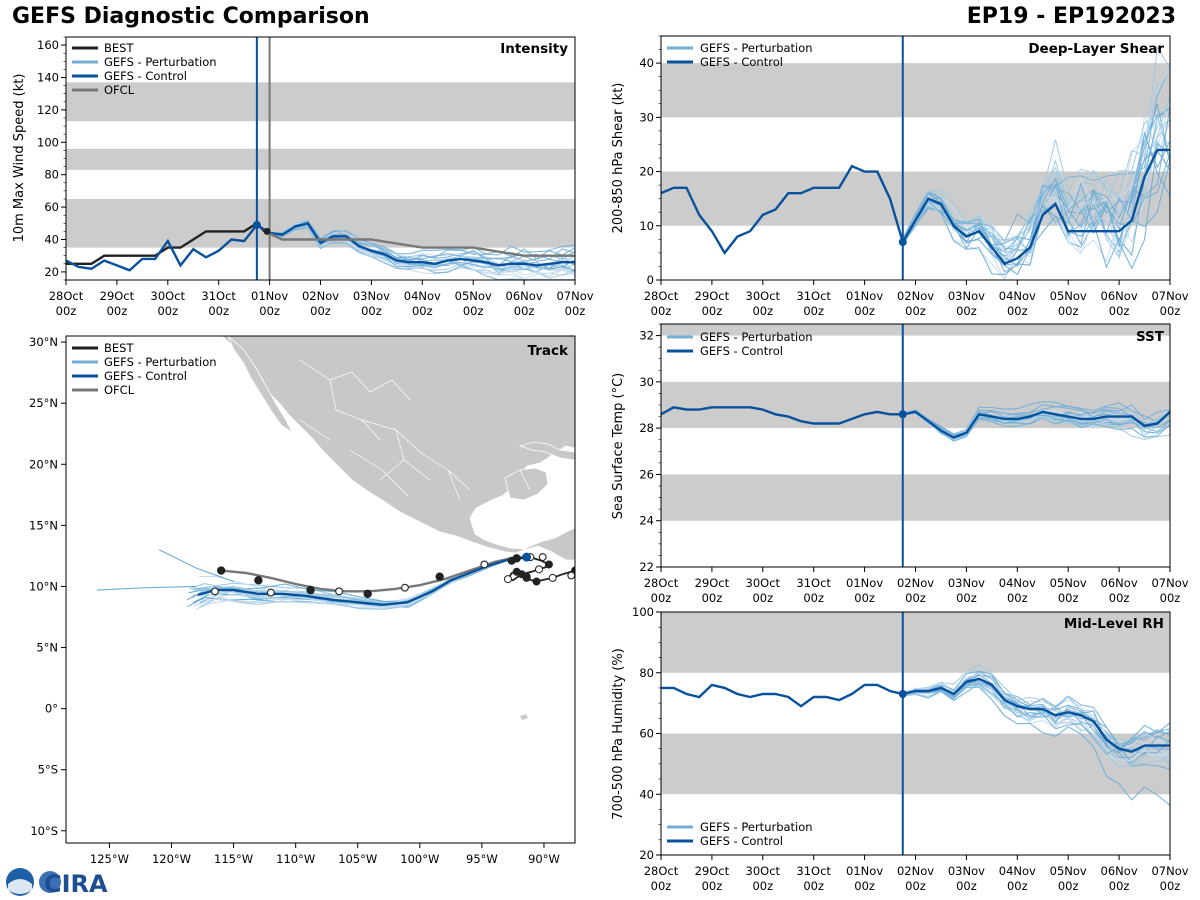 The image size is (1200, 900). What do you see at coordinates (1150, 337) in the screenshot?
I see `sst-title: SST` at bounding box center [1150, 337].